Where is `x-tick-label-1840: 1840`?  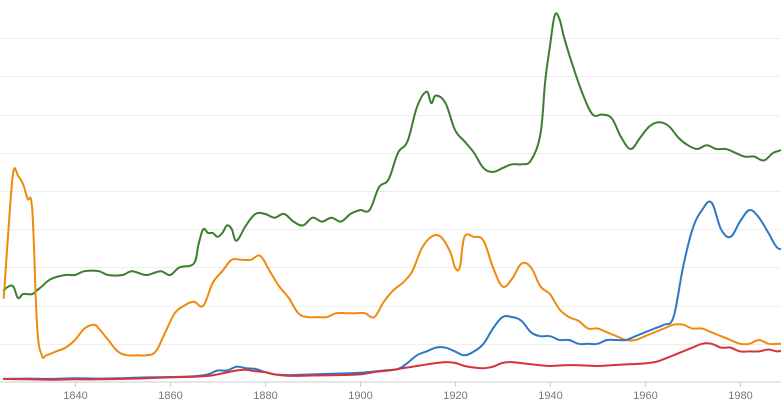 x-tick-label-1840: 1840 is located at coordinates (75, 396).